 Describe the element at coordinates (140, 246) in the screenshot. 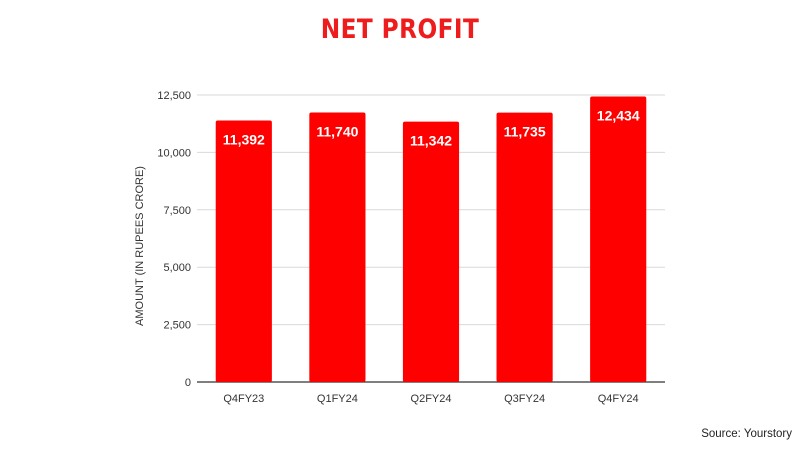

I see `y-axis-label: AMOUNT (IN RUPEES CRORE)` at that location.